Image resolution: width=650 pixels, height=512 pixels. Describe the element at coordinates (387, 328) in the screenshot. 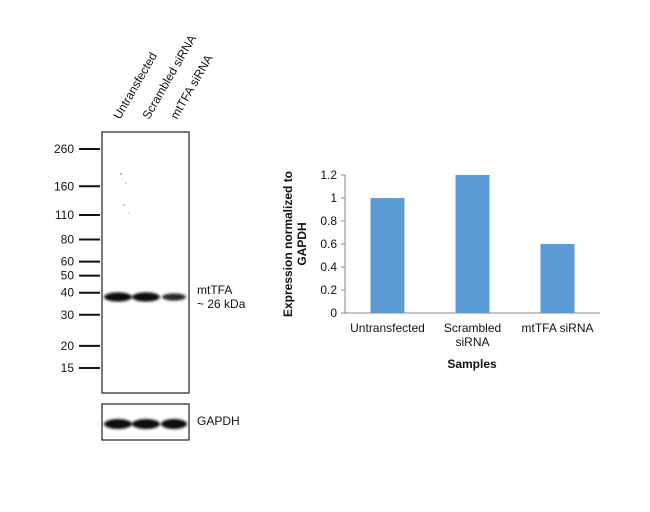

I see `x-category-label: Untransfected` at that location.